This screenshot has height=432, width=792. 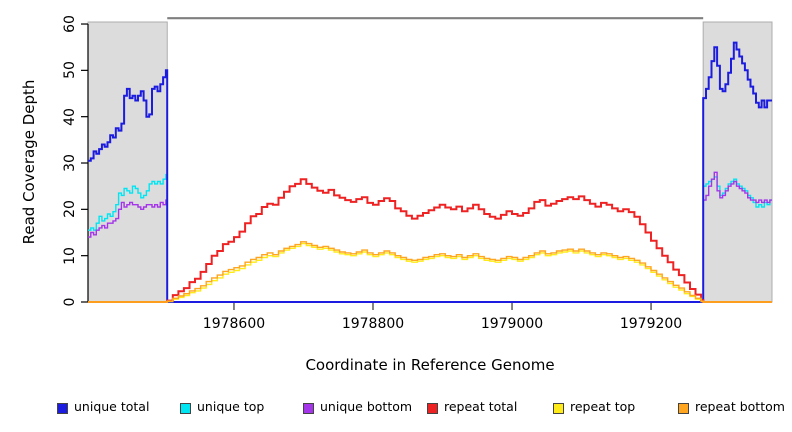 What do you see at coordinates (70, 302) in the screenshot?
I see `y-tick-label: 0` at bounding box center [70, 302].